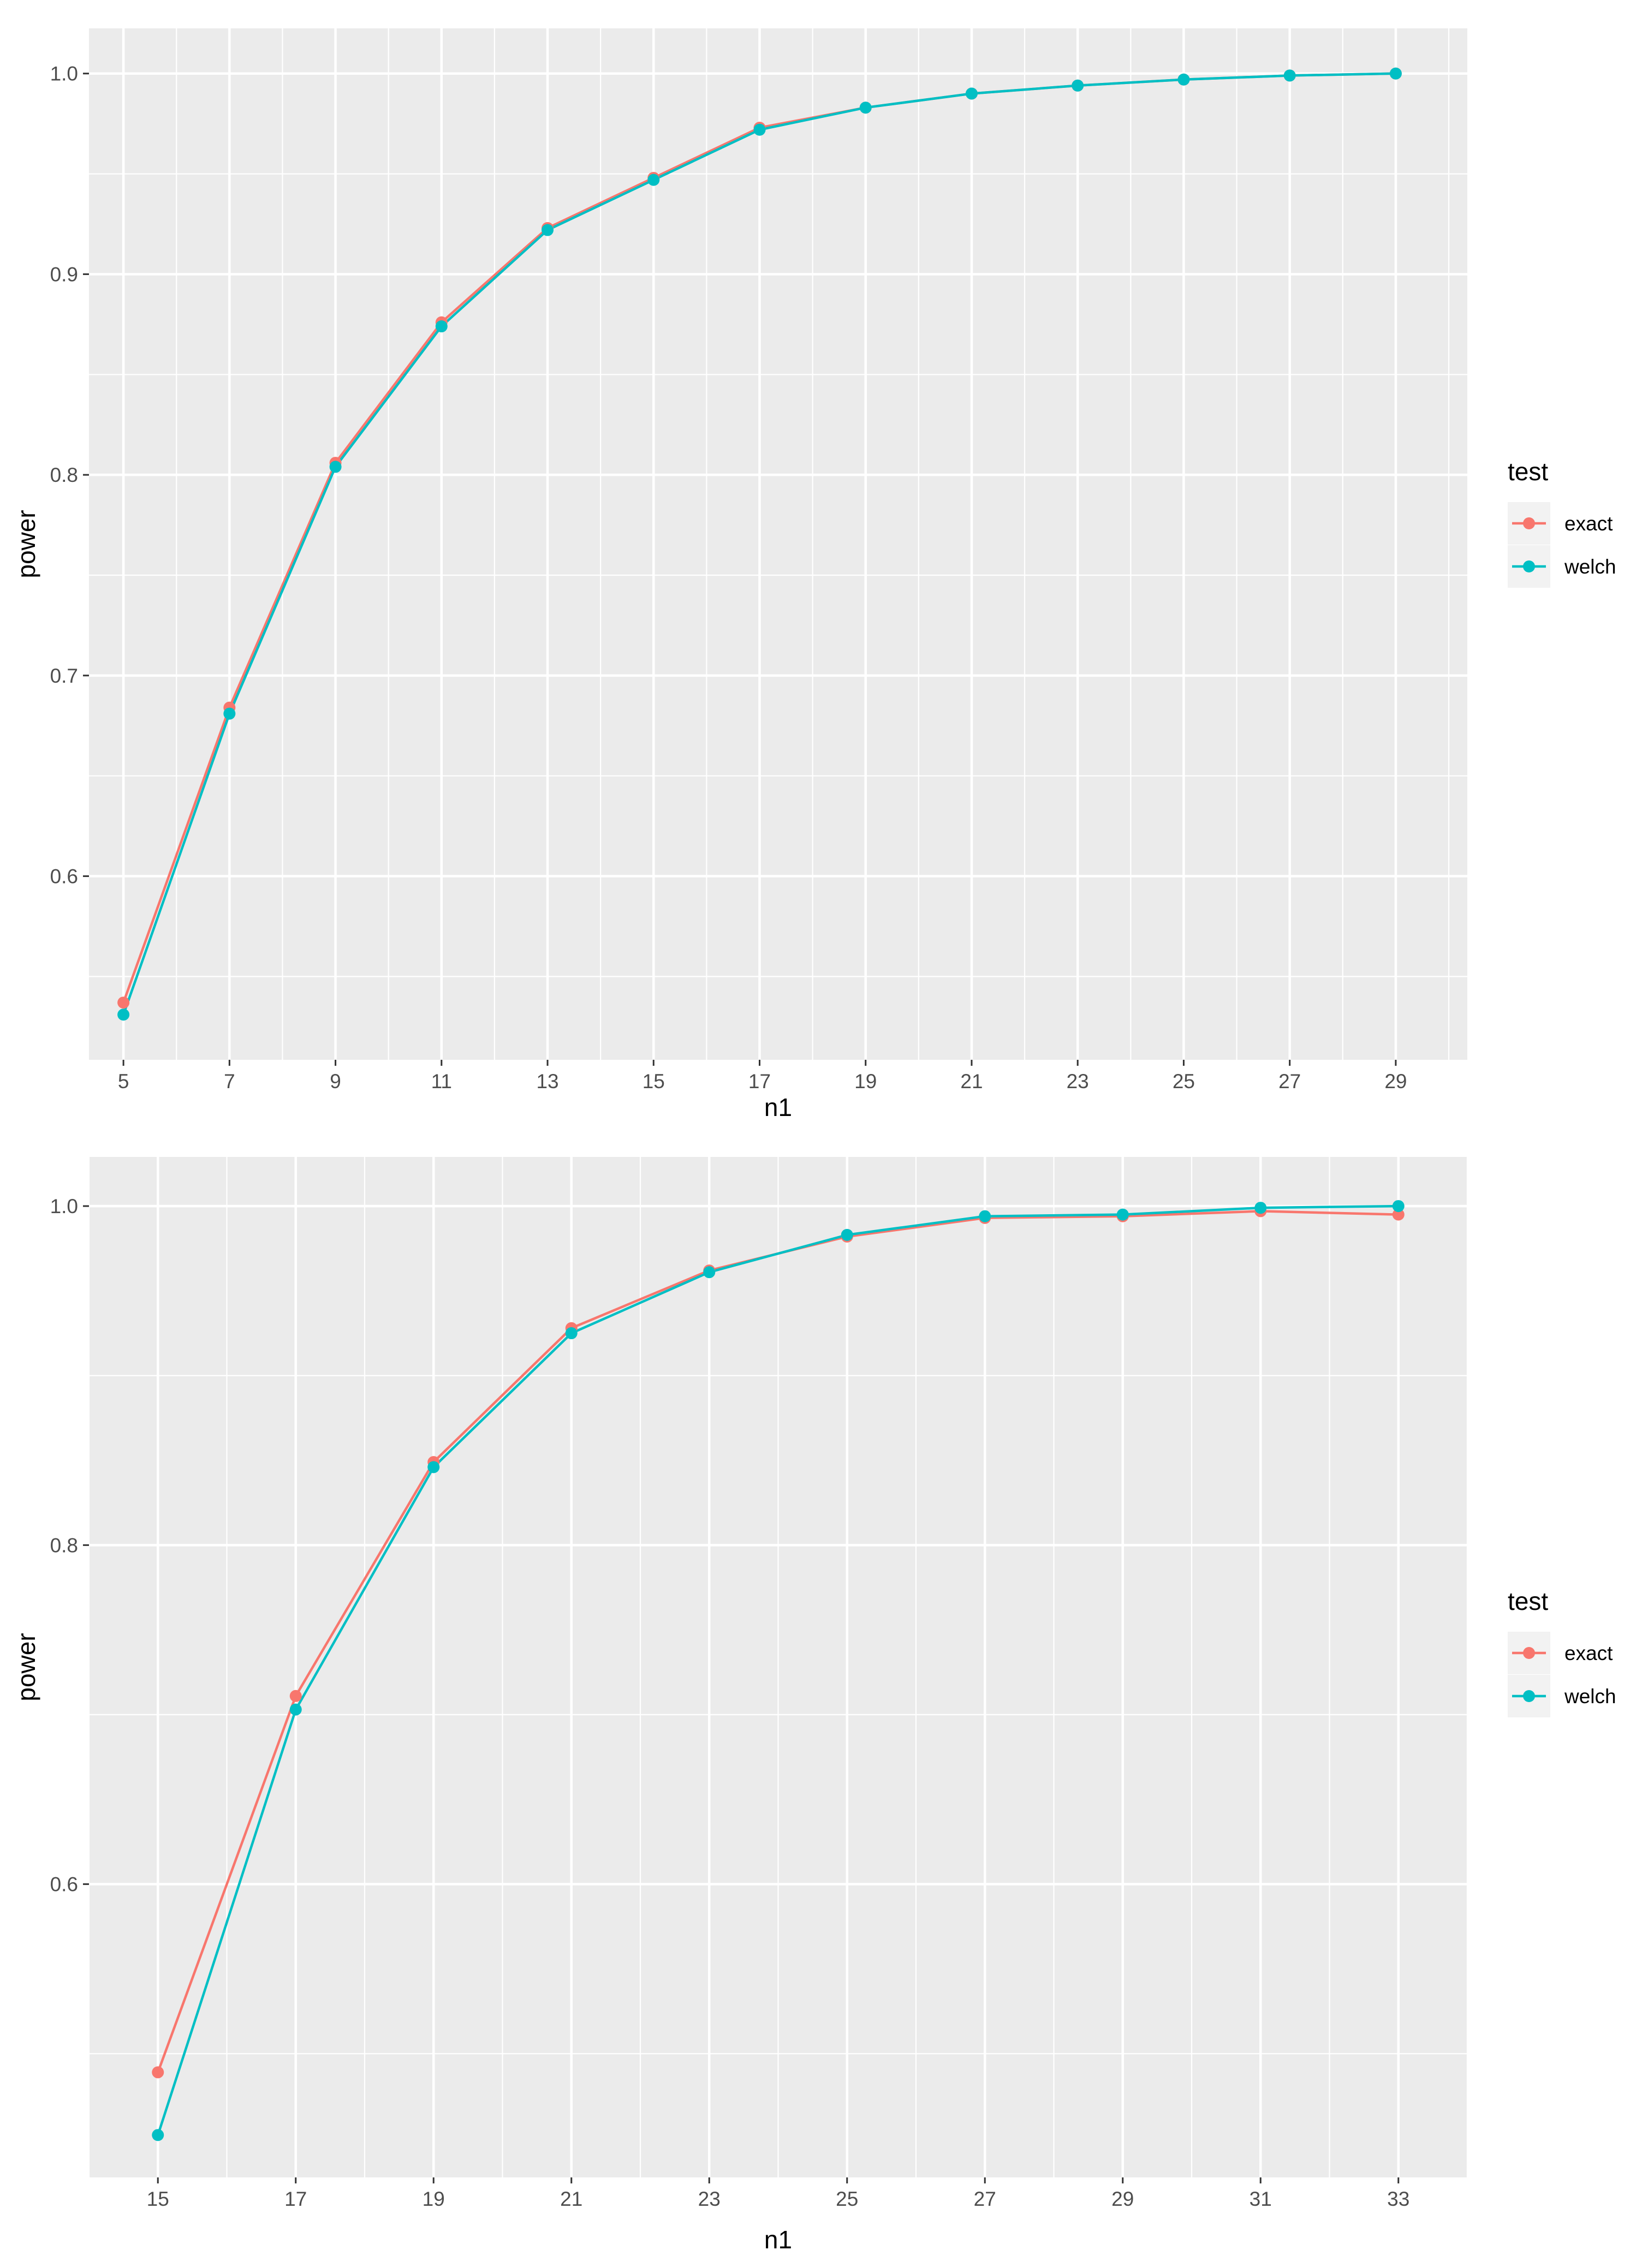 The image size is (1642, 2268). What do you see at coordinates (335, 1081) in the screenshot?
I see `x-tick-label: 9` at bounding box center [335, 1081].